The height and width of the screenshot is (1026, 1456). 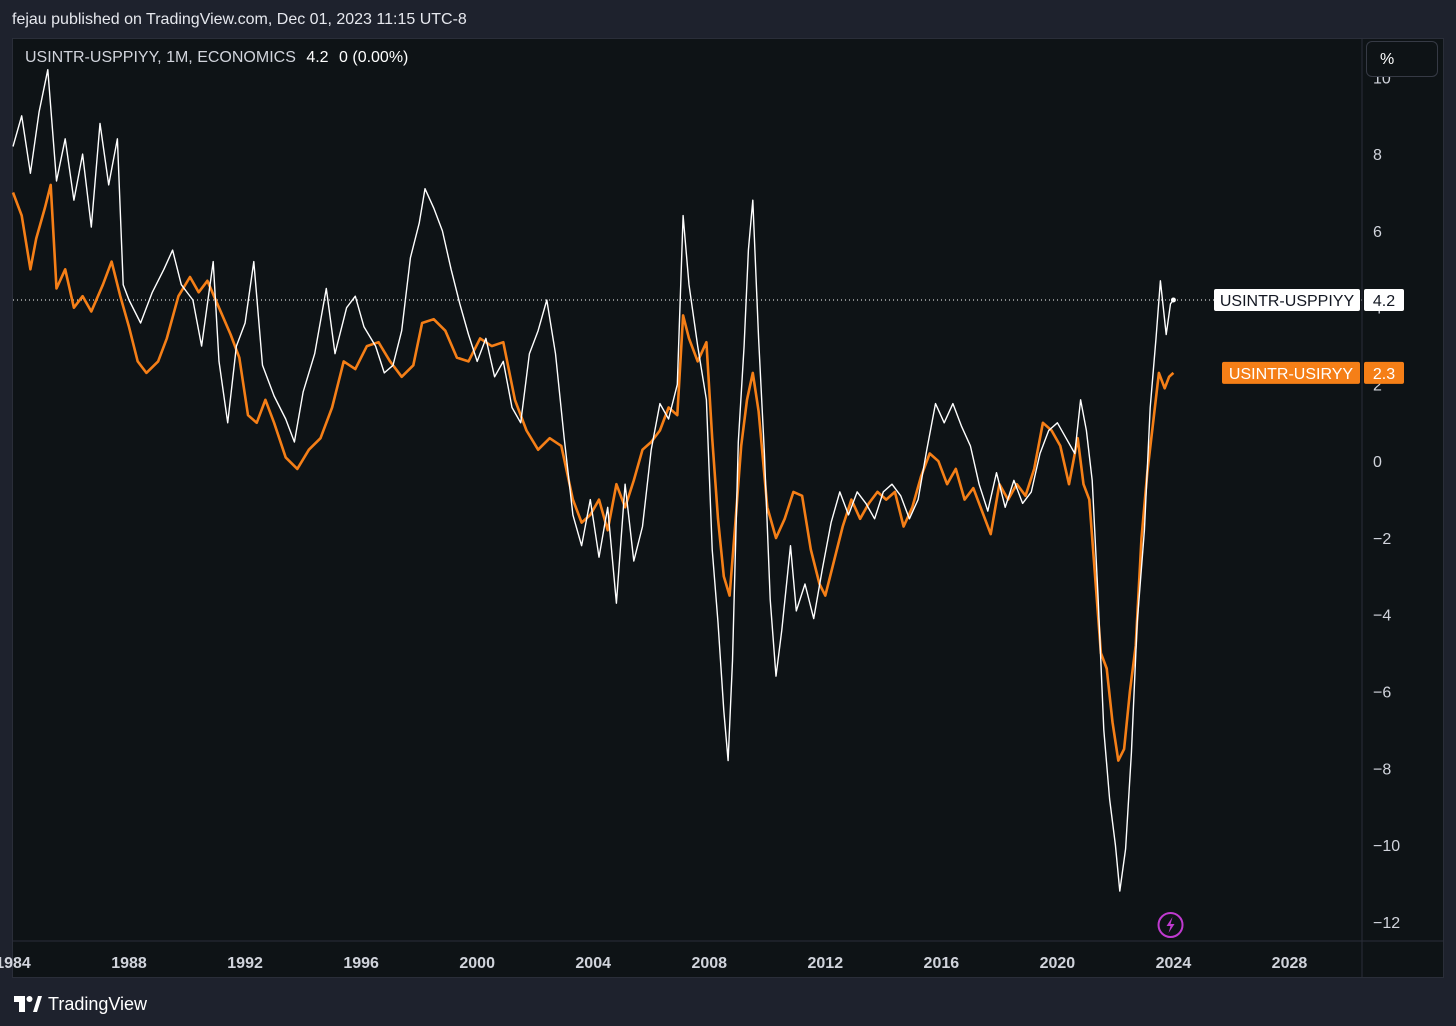 I want to click on x-tick-label: 1996, so click(x=361, y=963).